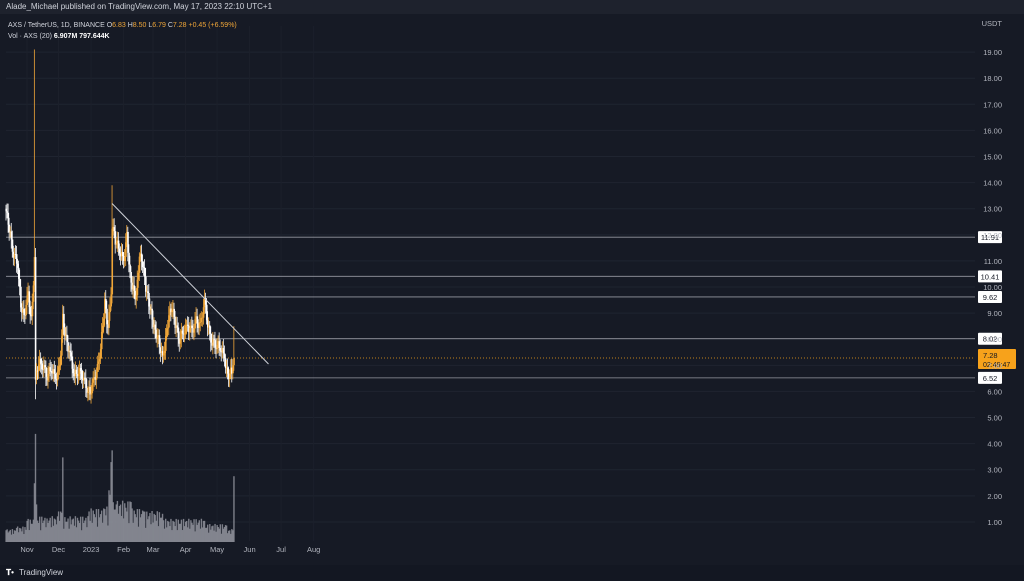 The height and width of the screenshot is (581, 1024). I want to click on level-label: 8.02, so click(990, 339).